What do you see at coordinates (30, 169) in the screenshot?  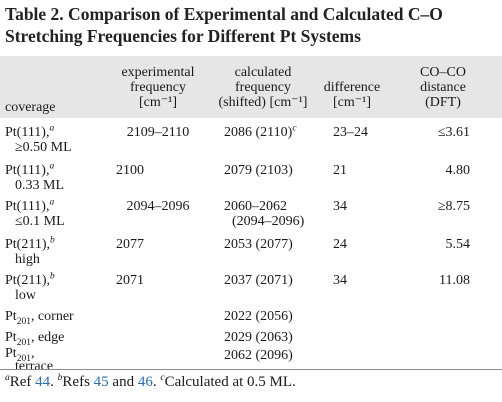 I see `row-2-system: Pt(111),a` at bounding box center [30, 169].